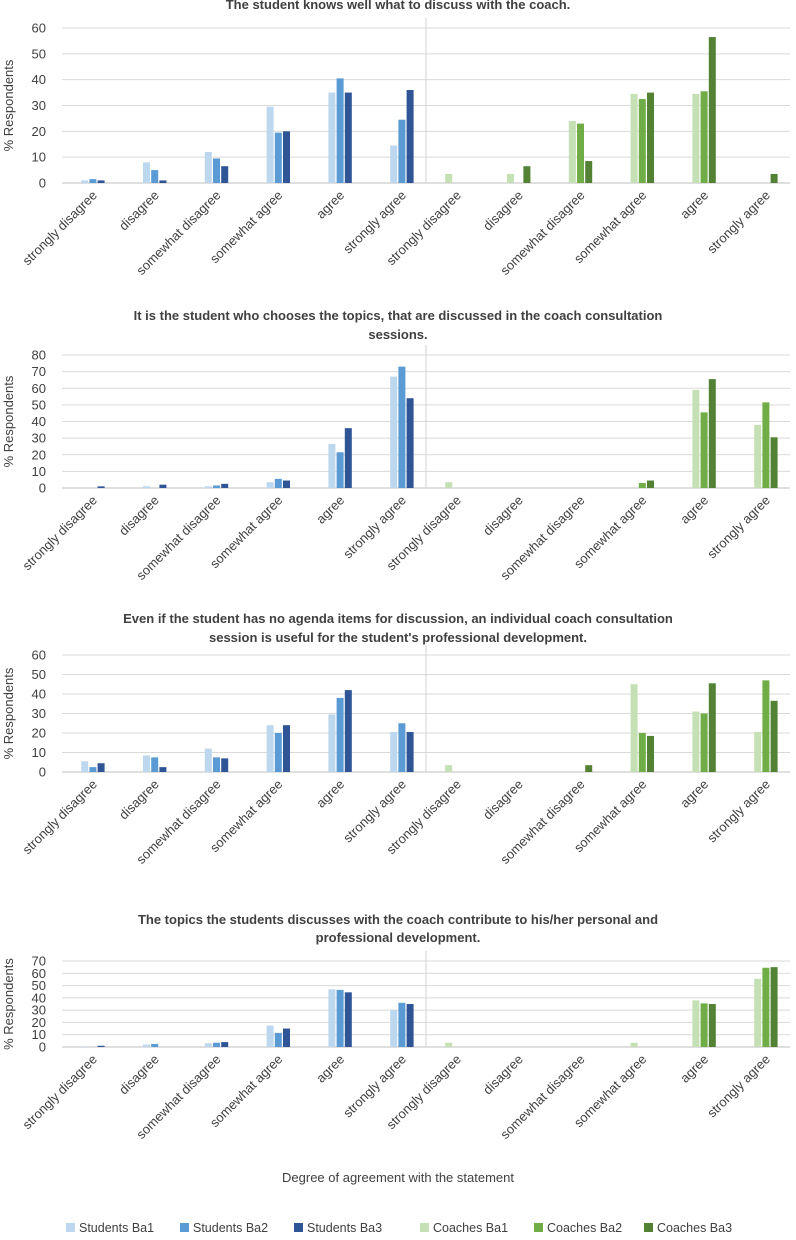  Describe the element at coordinates (584, 1228) in the screenshot. I see `legend-label: Coaches Ba2` at that location.